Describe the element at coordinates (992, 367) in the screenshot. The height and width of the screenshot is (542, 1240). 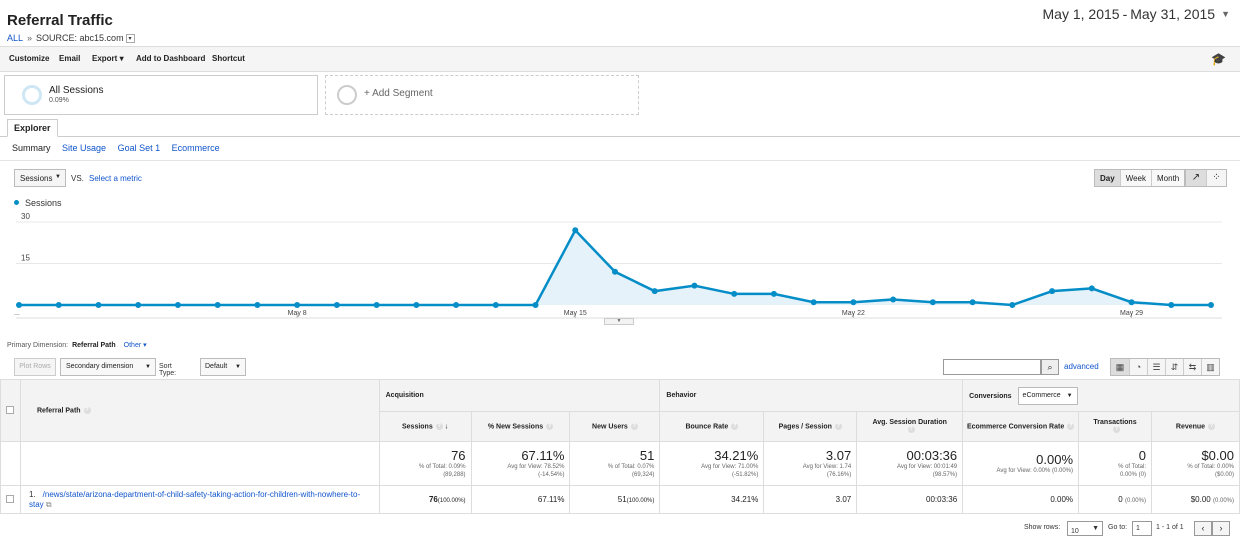
I see `table-search-input` at that location.